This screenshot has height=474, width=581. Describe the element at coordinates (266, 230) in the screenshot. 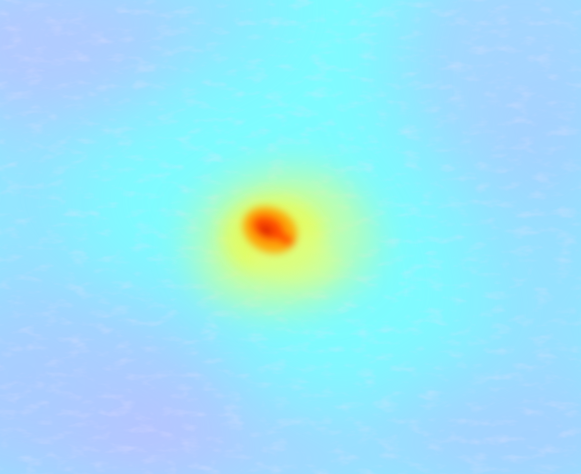

I see `hotspot-peak` at that location.